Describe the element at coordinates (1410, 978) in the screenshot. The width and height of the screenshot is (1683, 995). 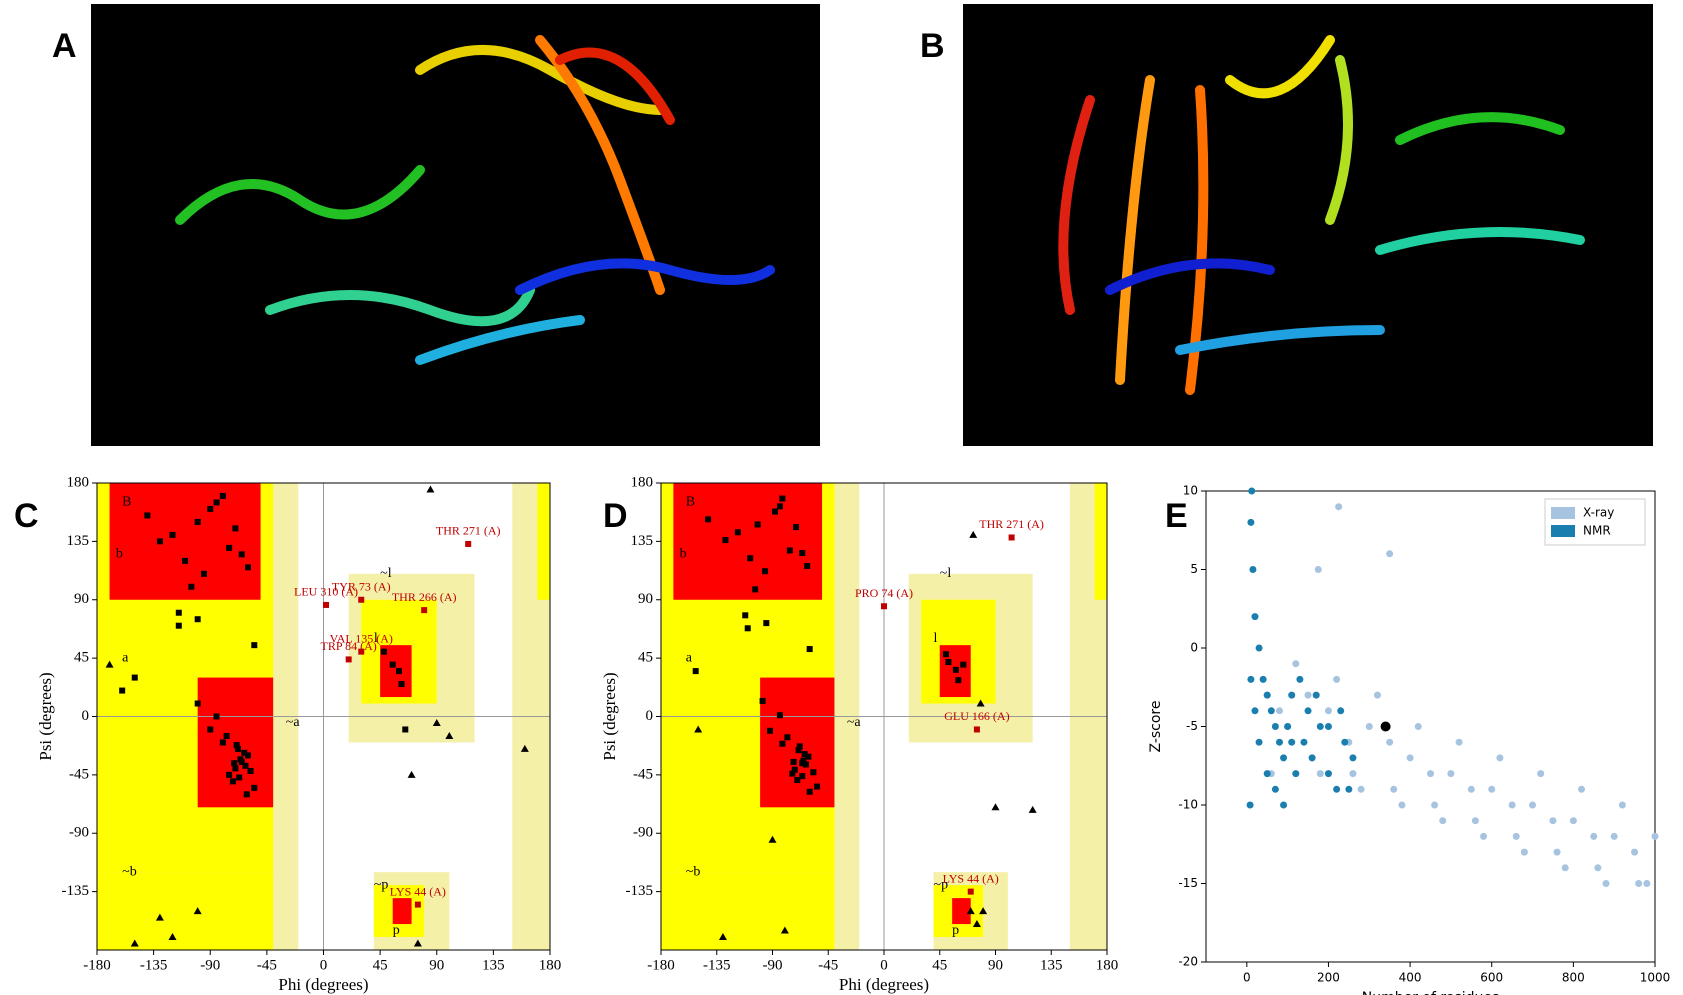
I see `x-tick-label: 400` at that location.